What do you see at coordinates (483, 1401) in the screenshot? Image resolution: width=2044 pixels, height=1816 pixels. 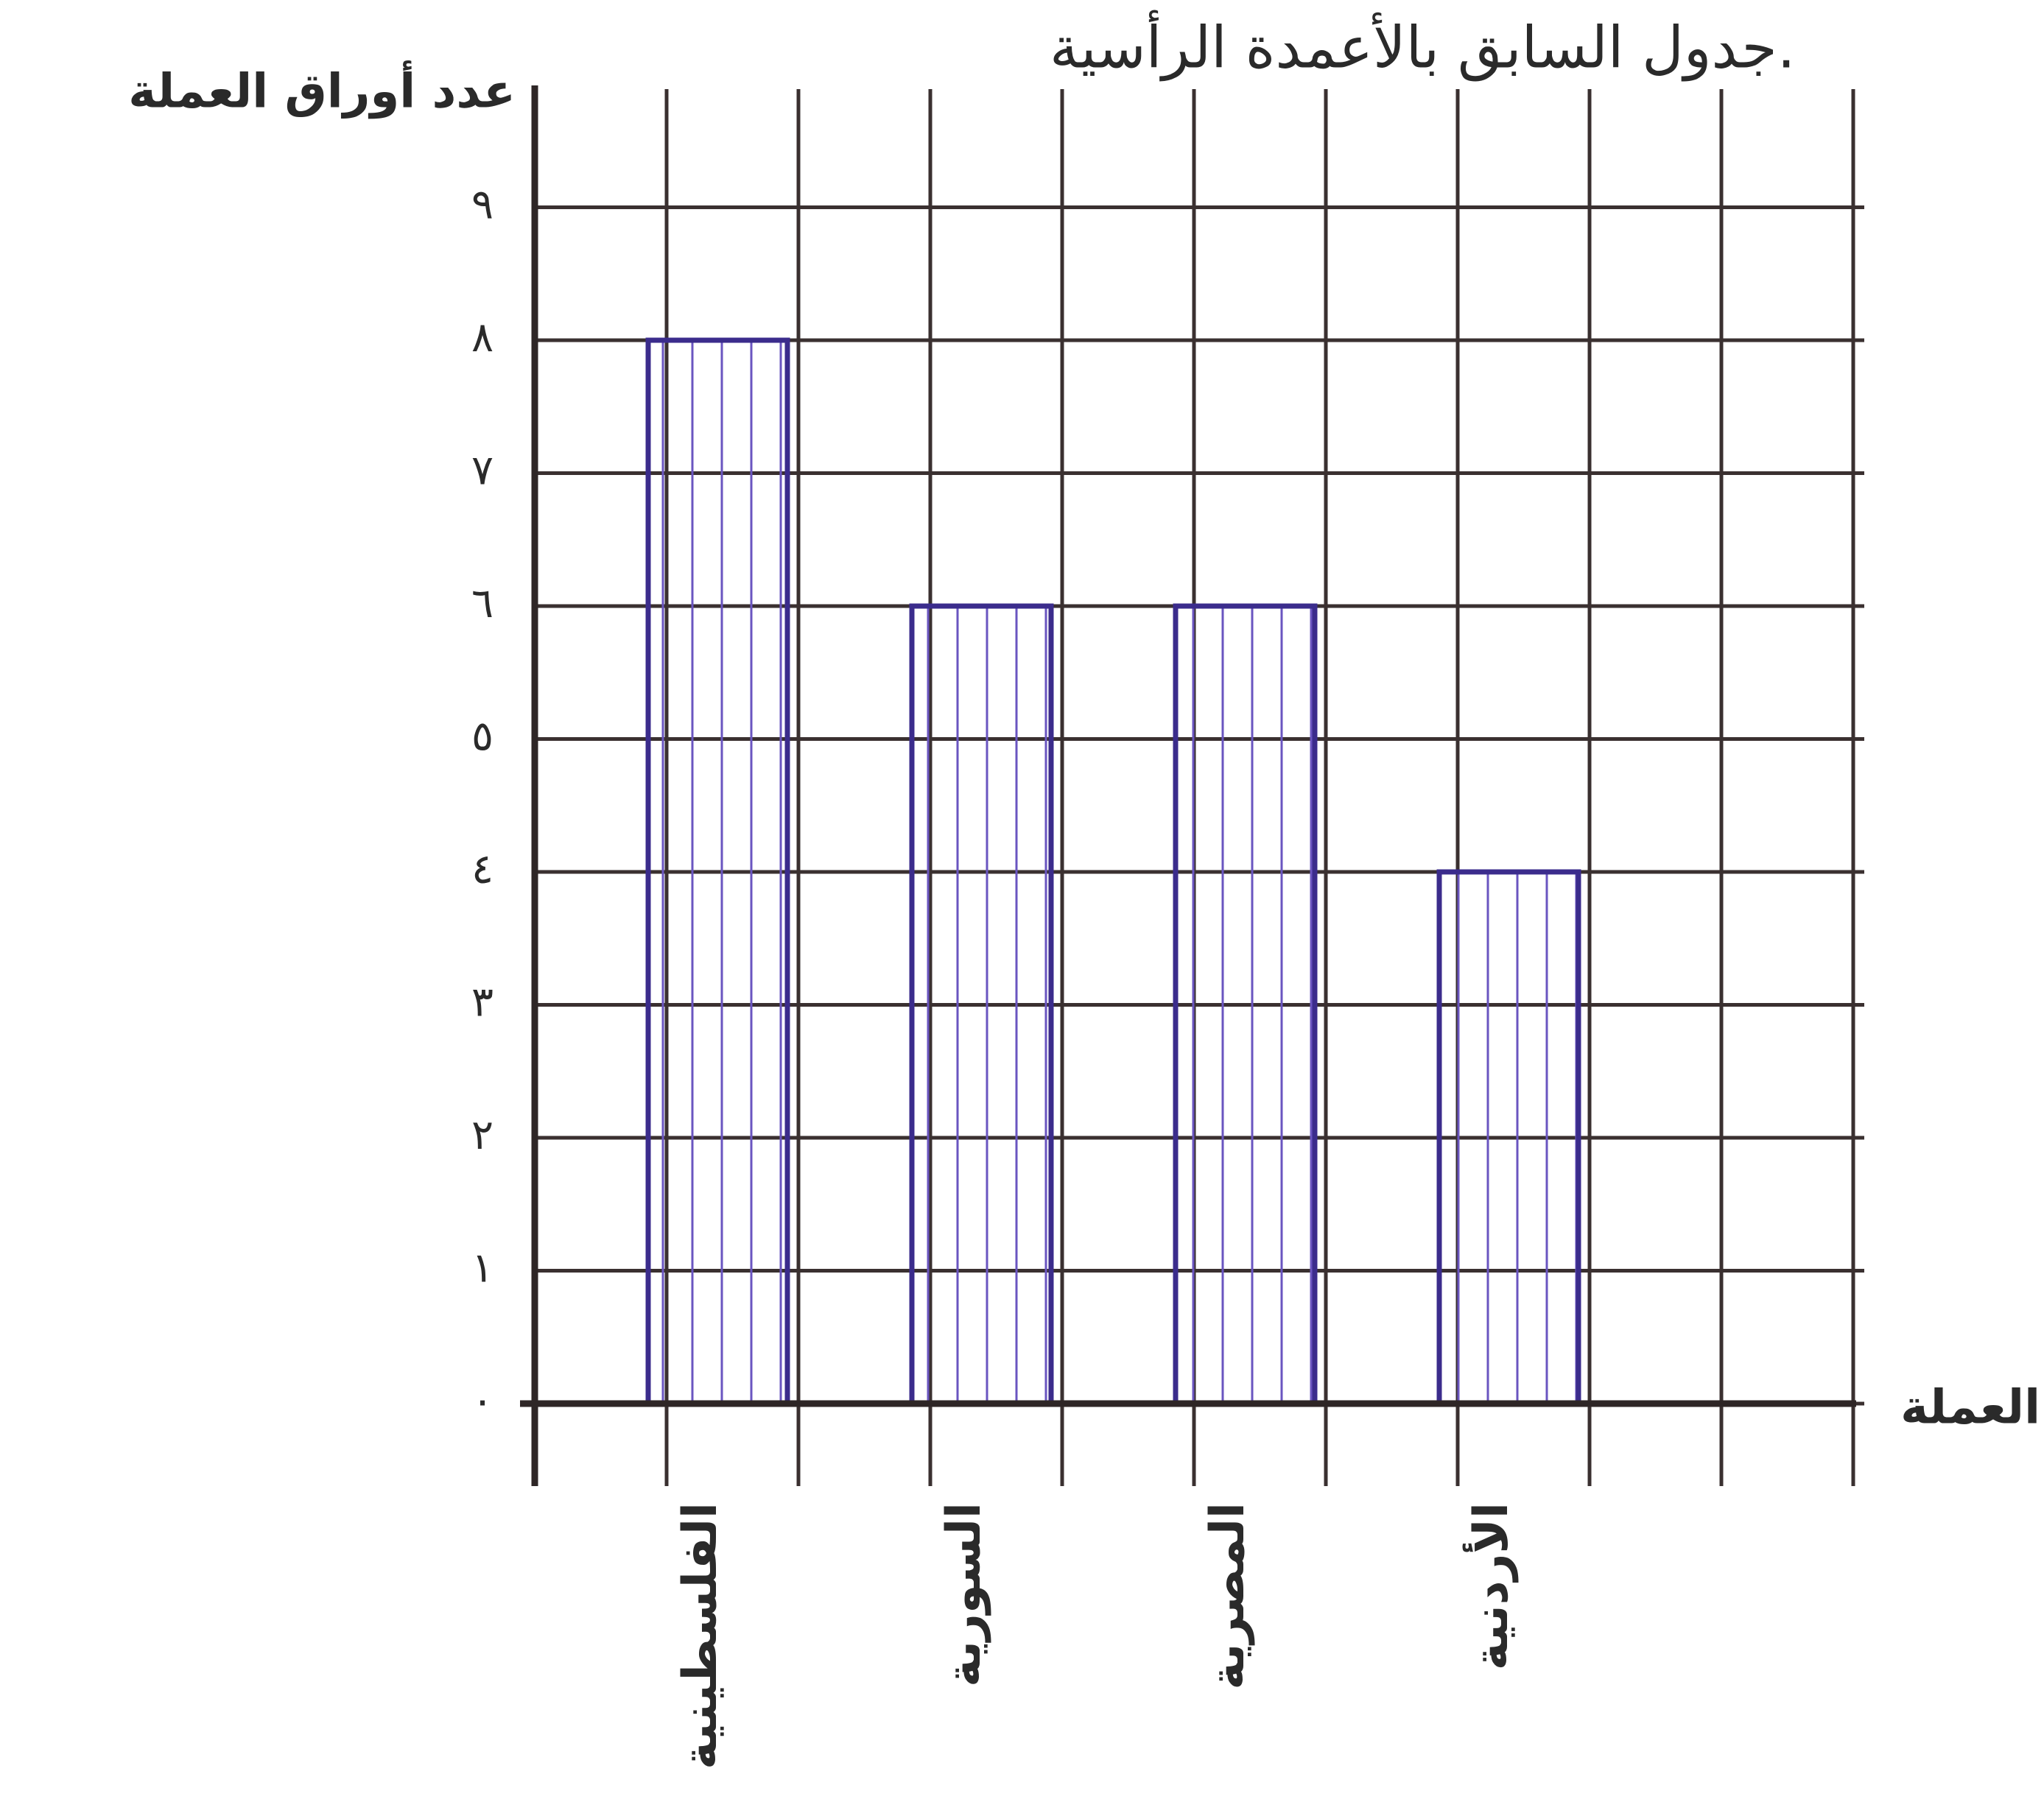 I see `y-tick-label: ٠` at bounding box center [483, 1401].